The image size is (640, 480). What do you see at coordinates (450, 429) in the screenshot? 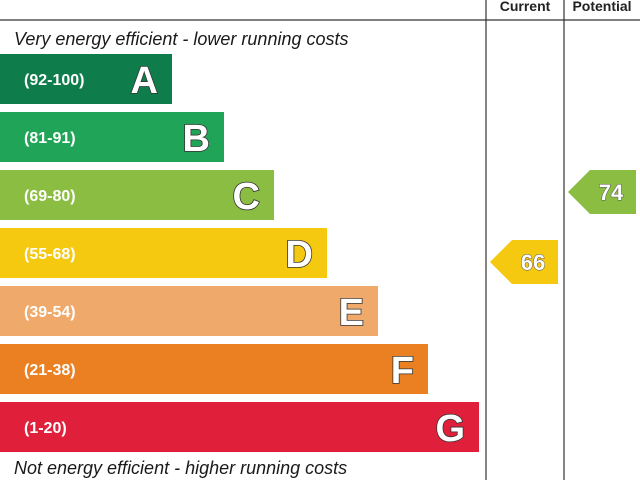
I see `band-g-letter: G` at bounding box center [450, 429].